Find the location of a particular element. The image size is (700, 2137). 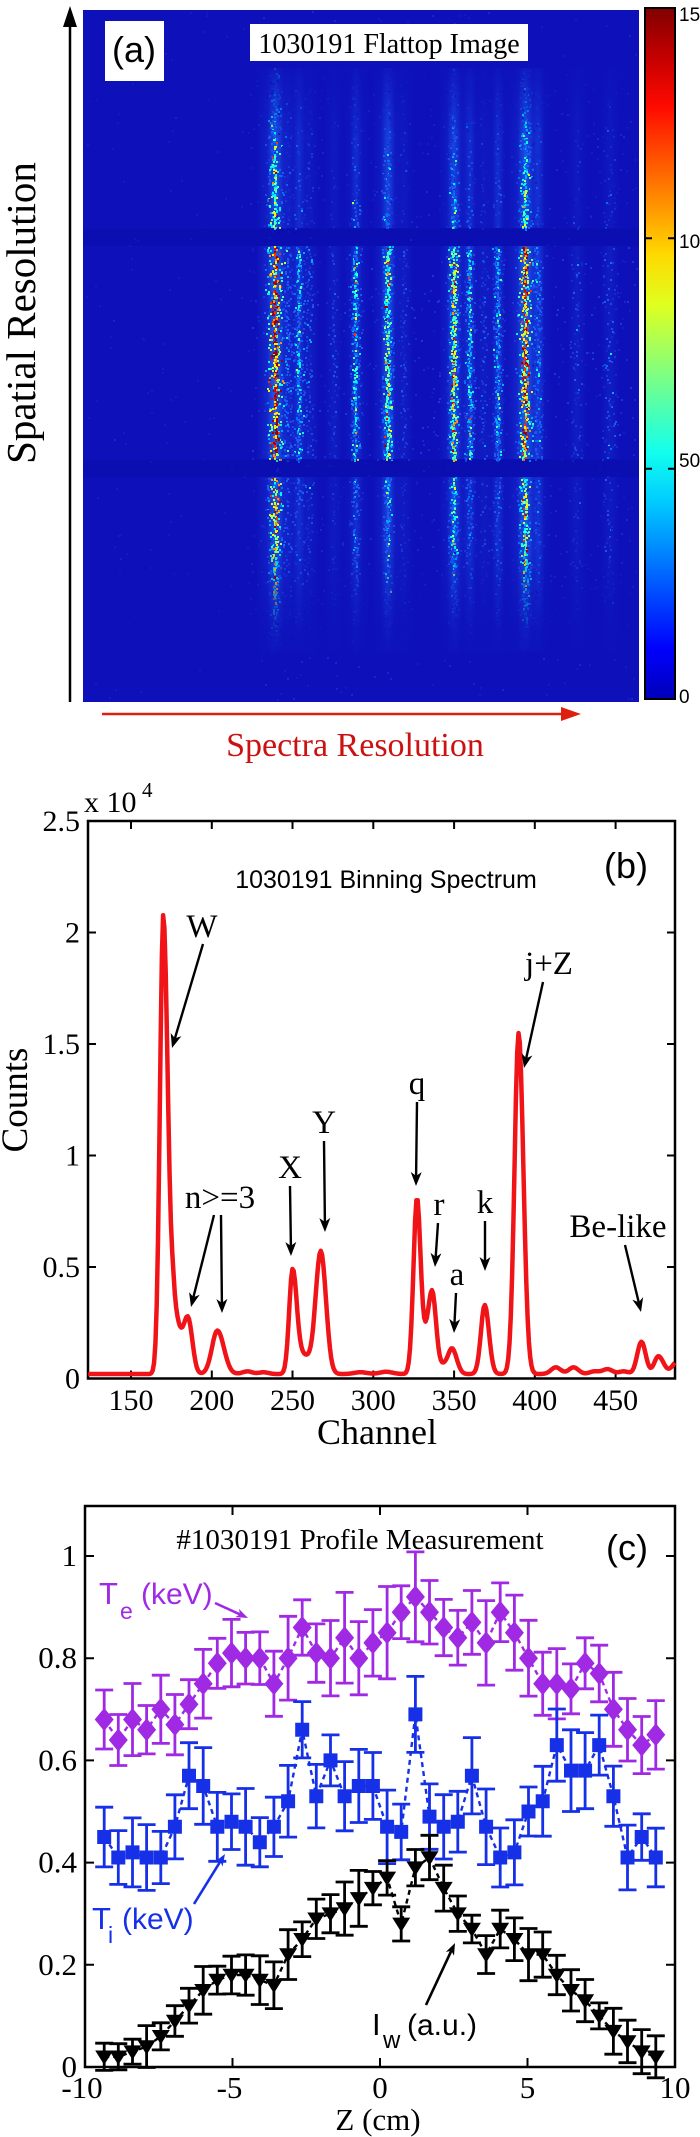

svg-text: (a) is located at coordinates (134, 49).